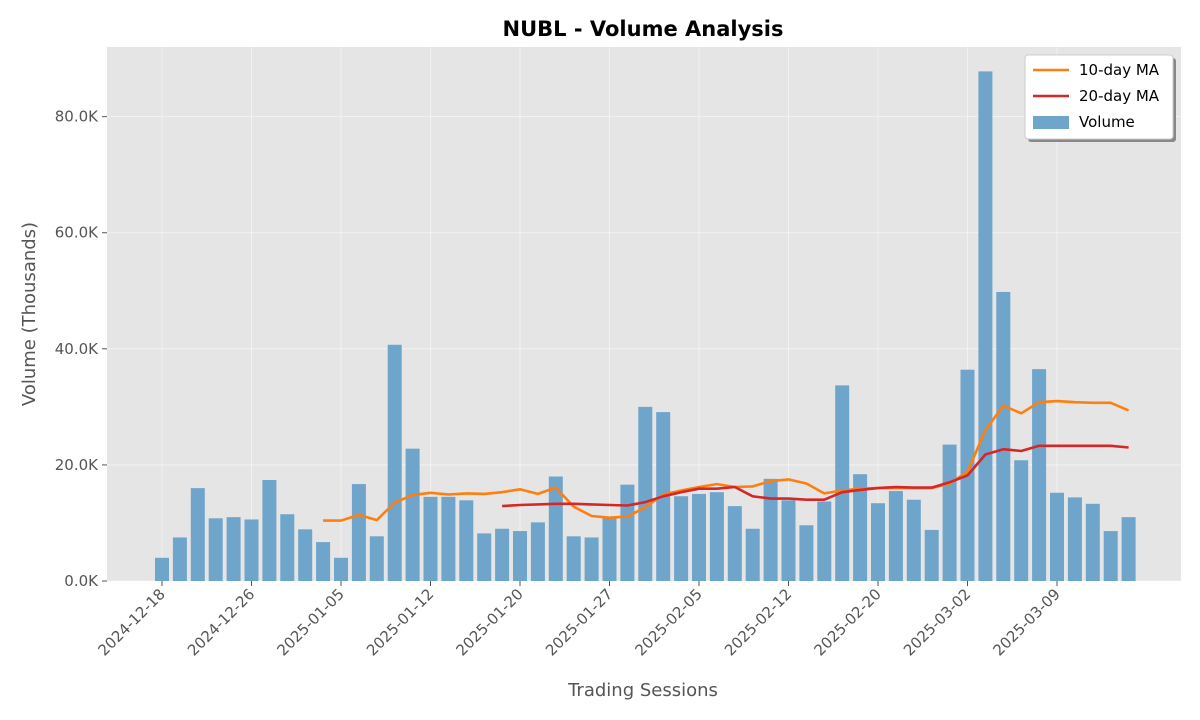  What do you see at coordinates (310, 622) in the screenshot?
I see `x-tick-label: 2025-01-05` at bounding box center [310, 622].